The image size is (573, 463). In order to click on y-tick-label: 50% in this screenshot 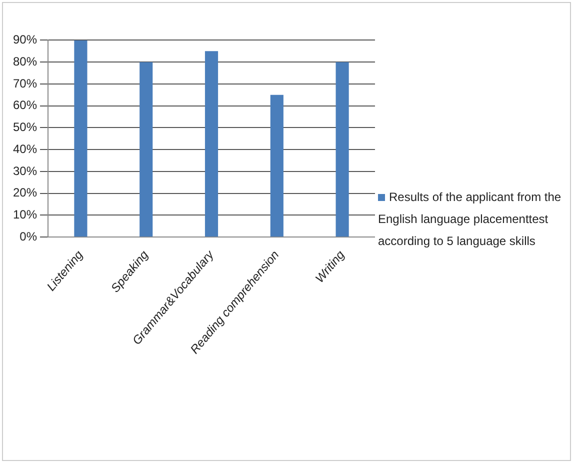, I will do `click(25, 127)`.